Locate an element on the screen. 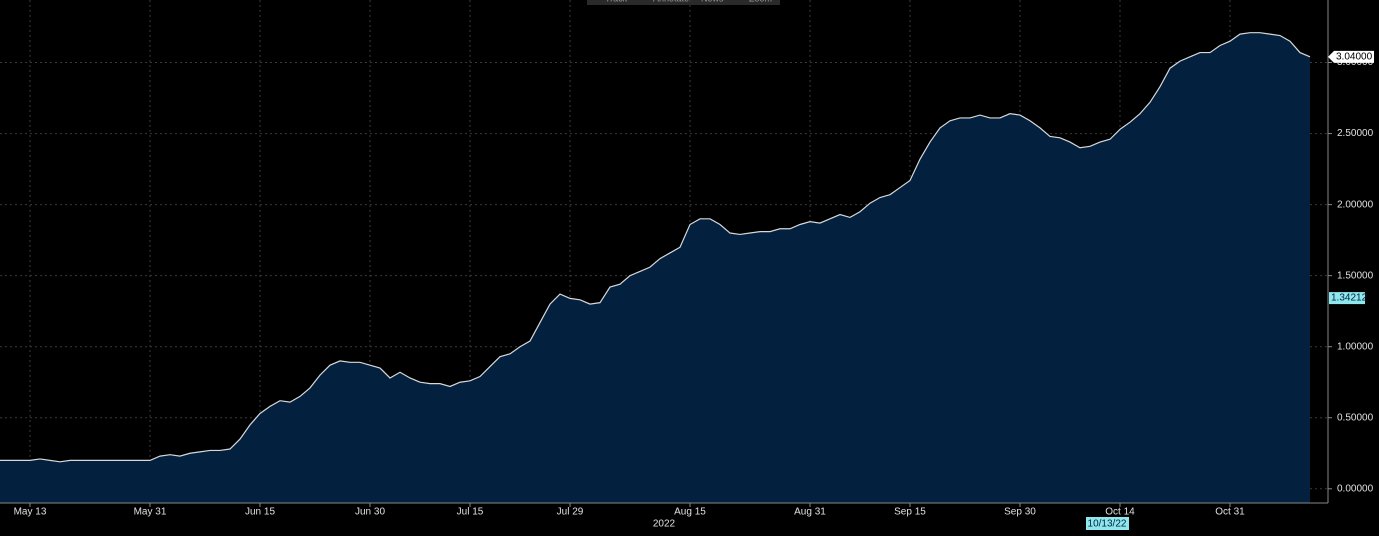 The width and height of the screenshot is (1379, 536). x-tick-label: Aug 31 is located at coordinates (810, 512).